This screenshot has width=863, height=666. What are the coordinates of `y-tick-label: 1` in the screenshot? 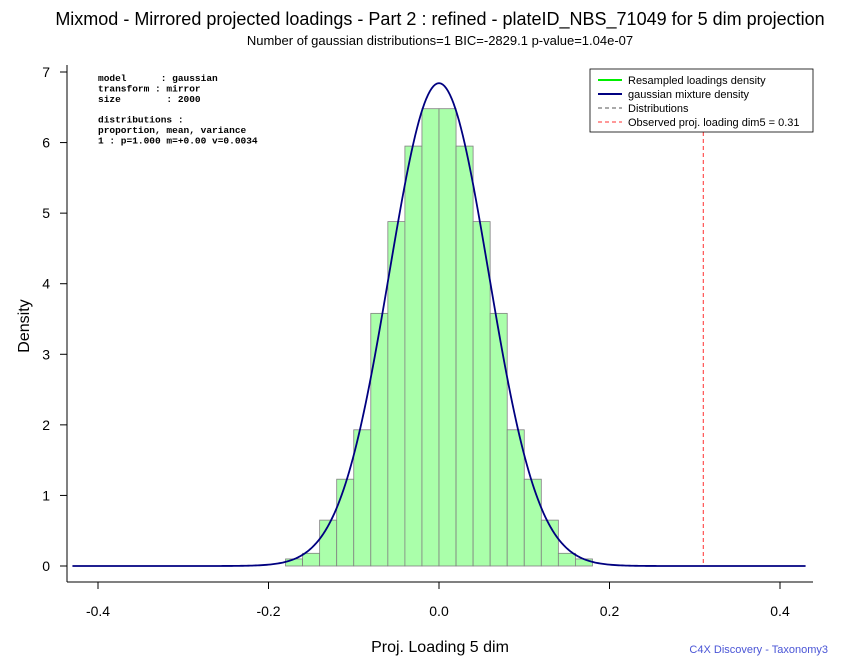 It's located at (46, 495).